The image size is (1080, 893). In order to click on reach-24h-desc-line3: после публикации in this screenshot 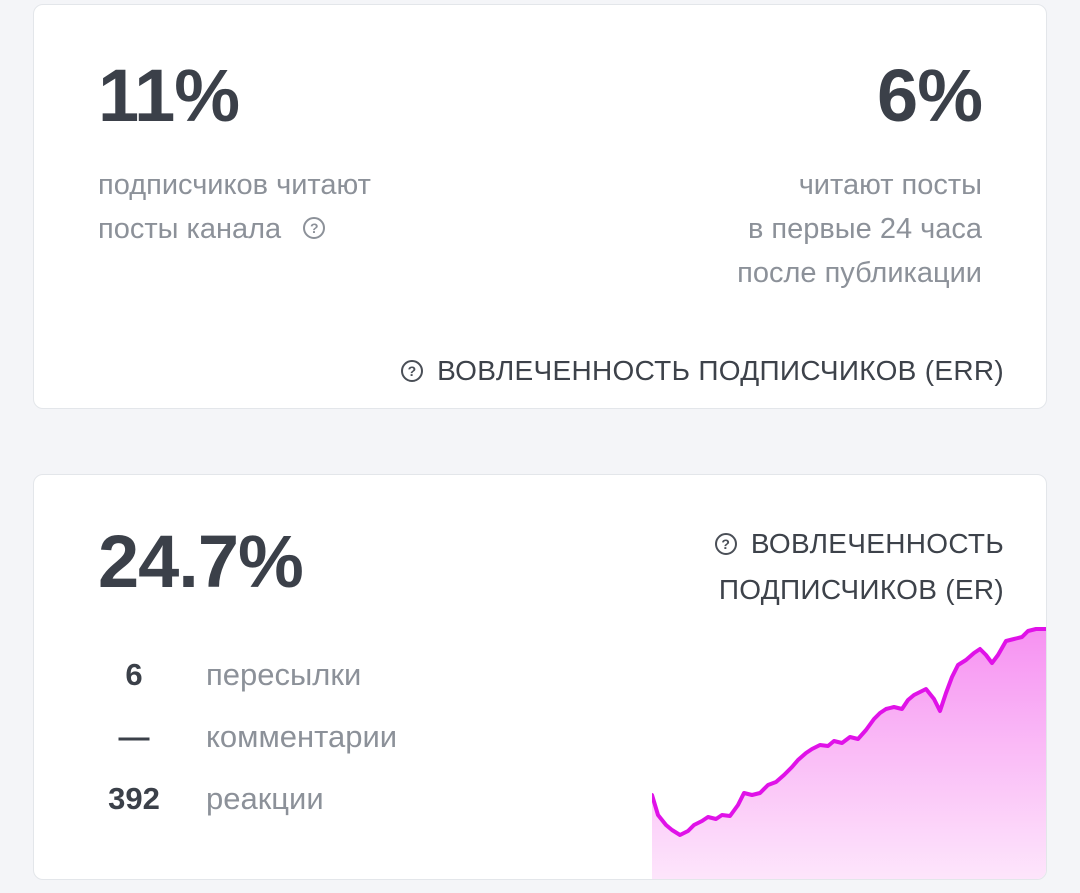, I will do `click(859, 273)`.